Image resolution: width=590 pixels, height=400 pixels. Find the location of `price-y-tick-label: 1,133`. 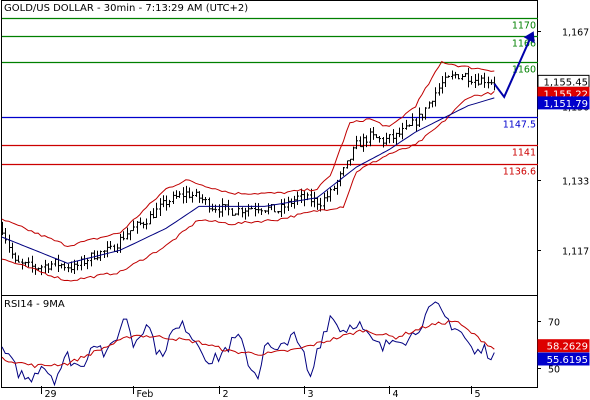

price-y-tick-label: 1,133 is located at coordinates (575, 182).